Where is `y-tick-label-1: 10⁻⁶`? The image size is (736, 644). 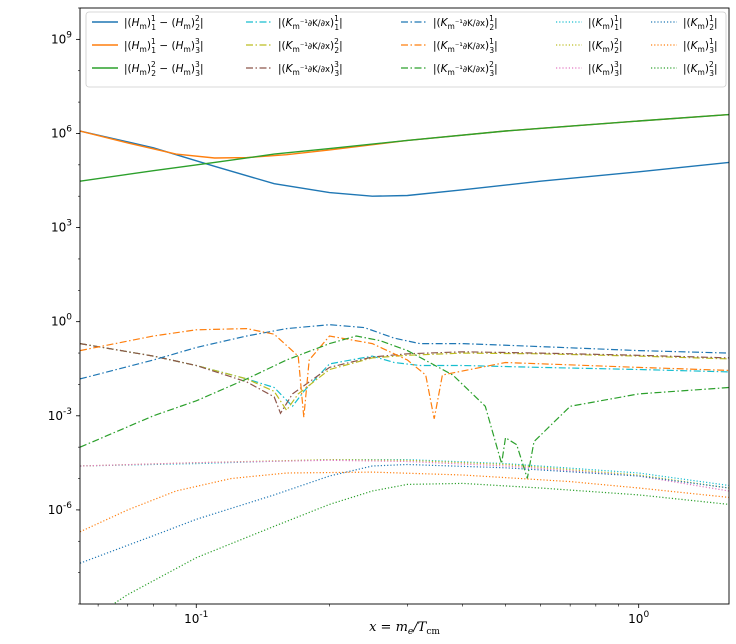
y-tick-label-1: 10⁻⁶ is located at coordinates (60, 509).